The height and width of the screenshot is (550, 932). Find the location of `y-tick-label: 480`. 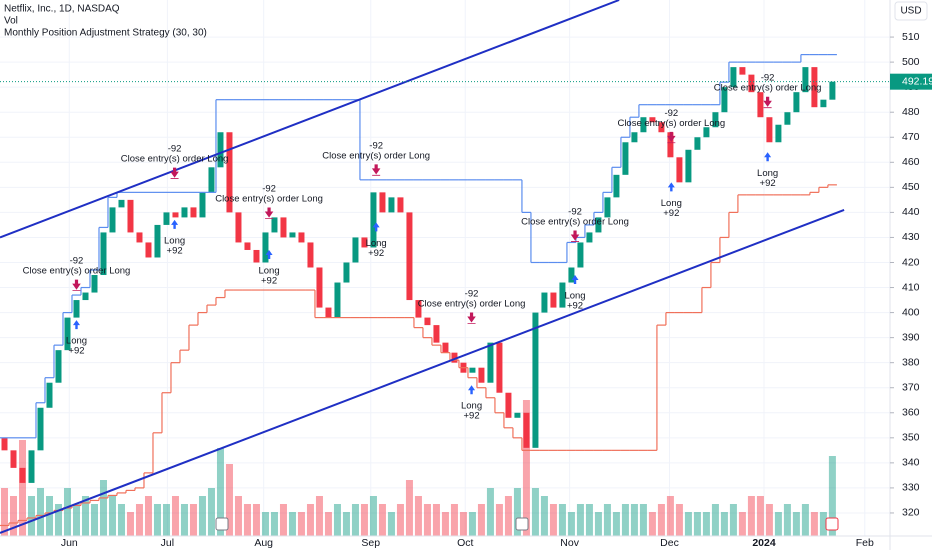

y-tick-label: 480 is located at coordinates (911, 112).